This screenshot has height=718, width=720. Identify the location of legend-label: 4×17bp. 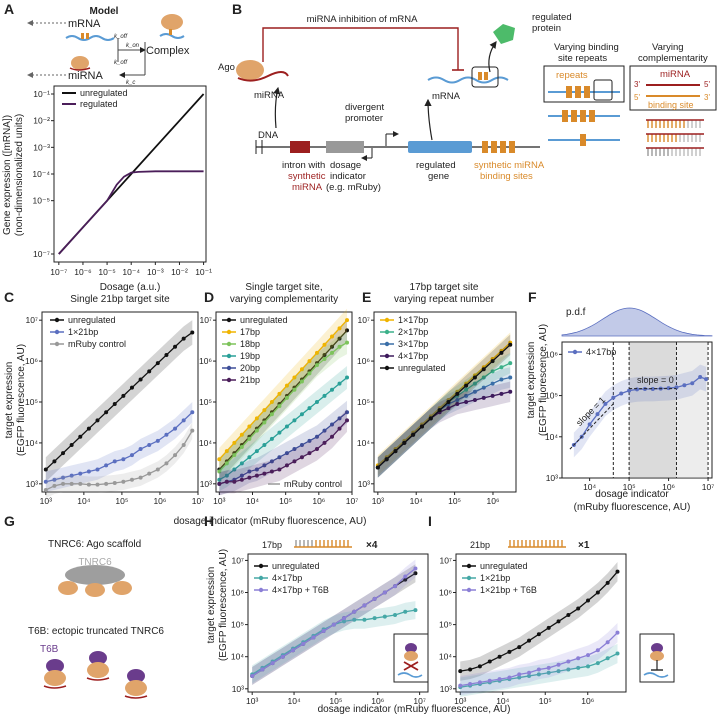
(601, 352).